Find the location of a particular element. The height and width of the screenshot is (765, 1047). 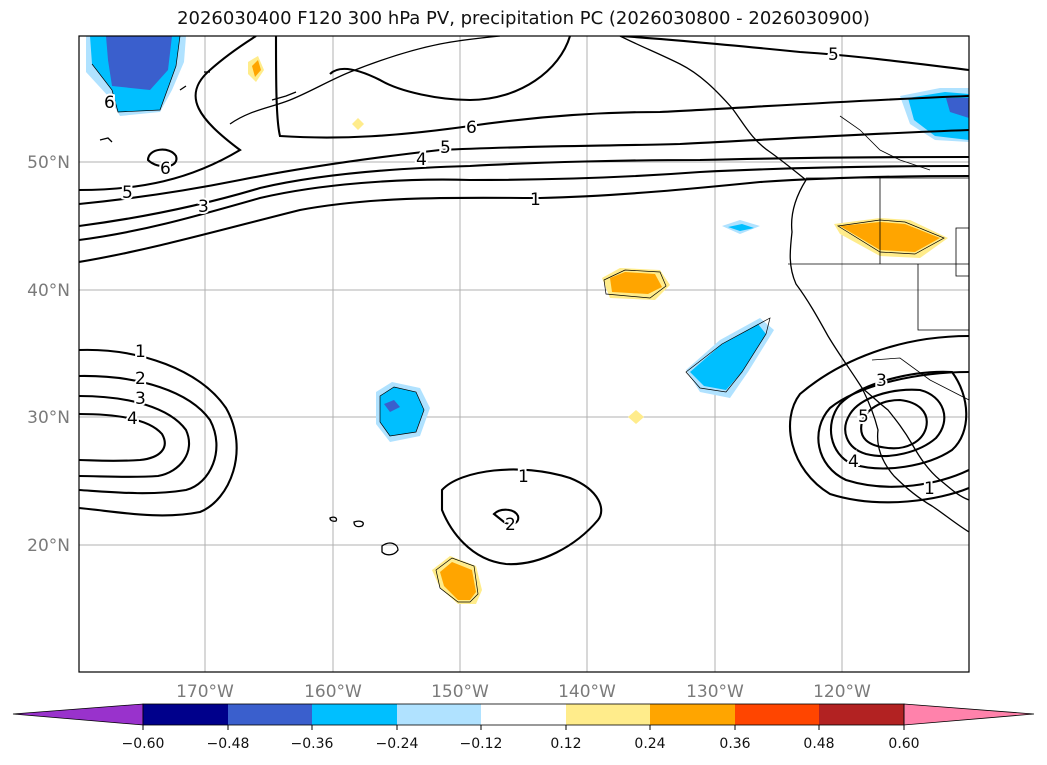

longitude-labels: 170°W 160°W 150°W 140°W 130°W 120°W is located at coordinates (523, 692).